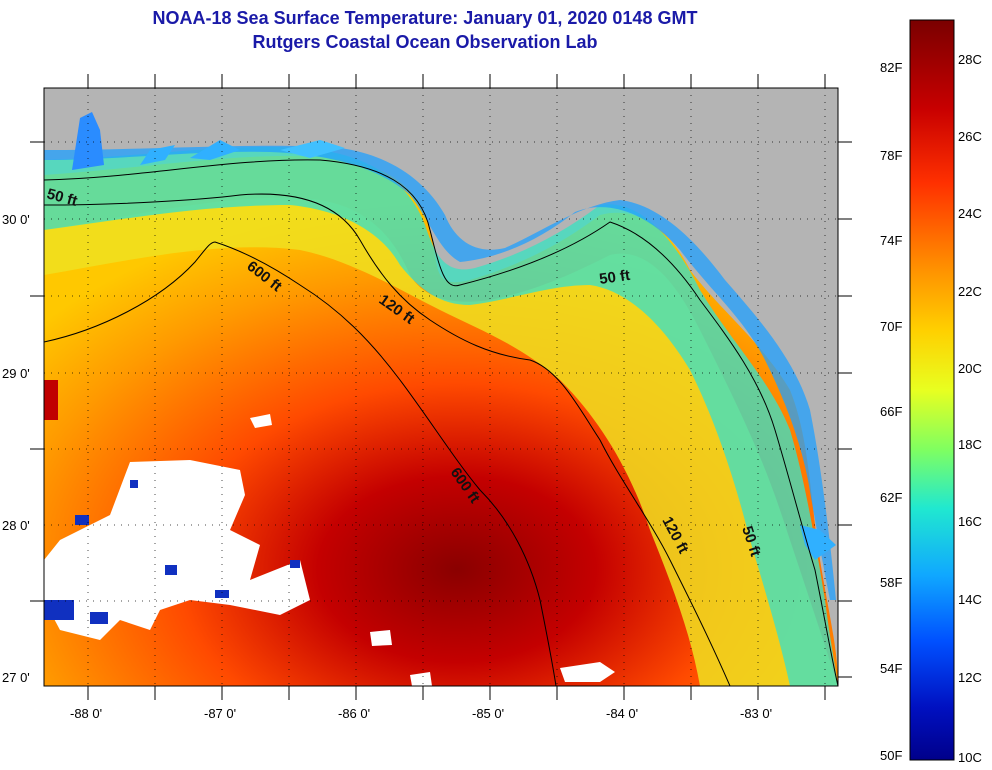 The image size is (992, 770). I want to click on choctaw-bay, so click(215, 150).